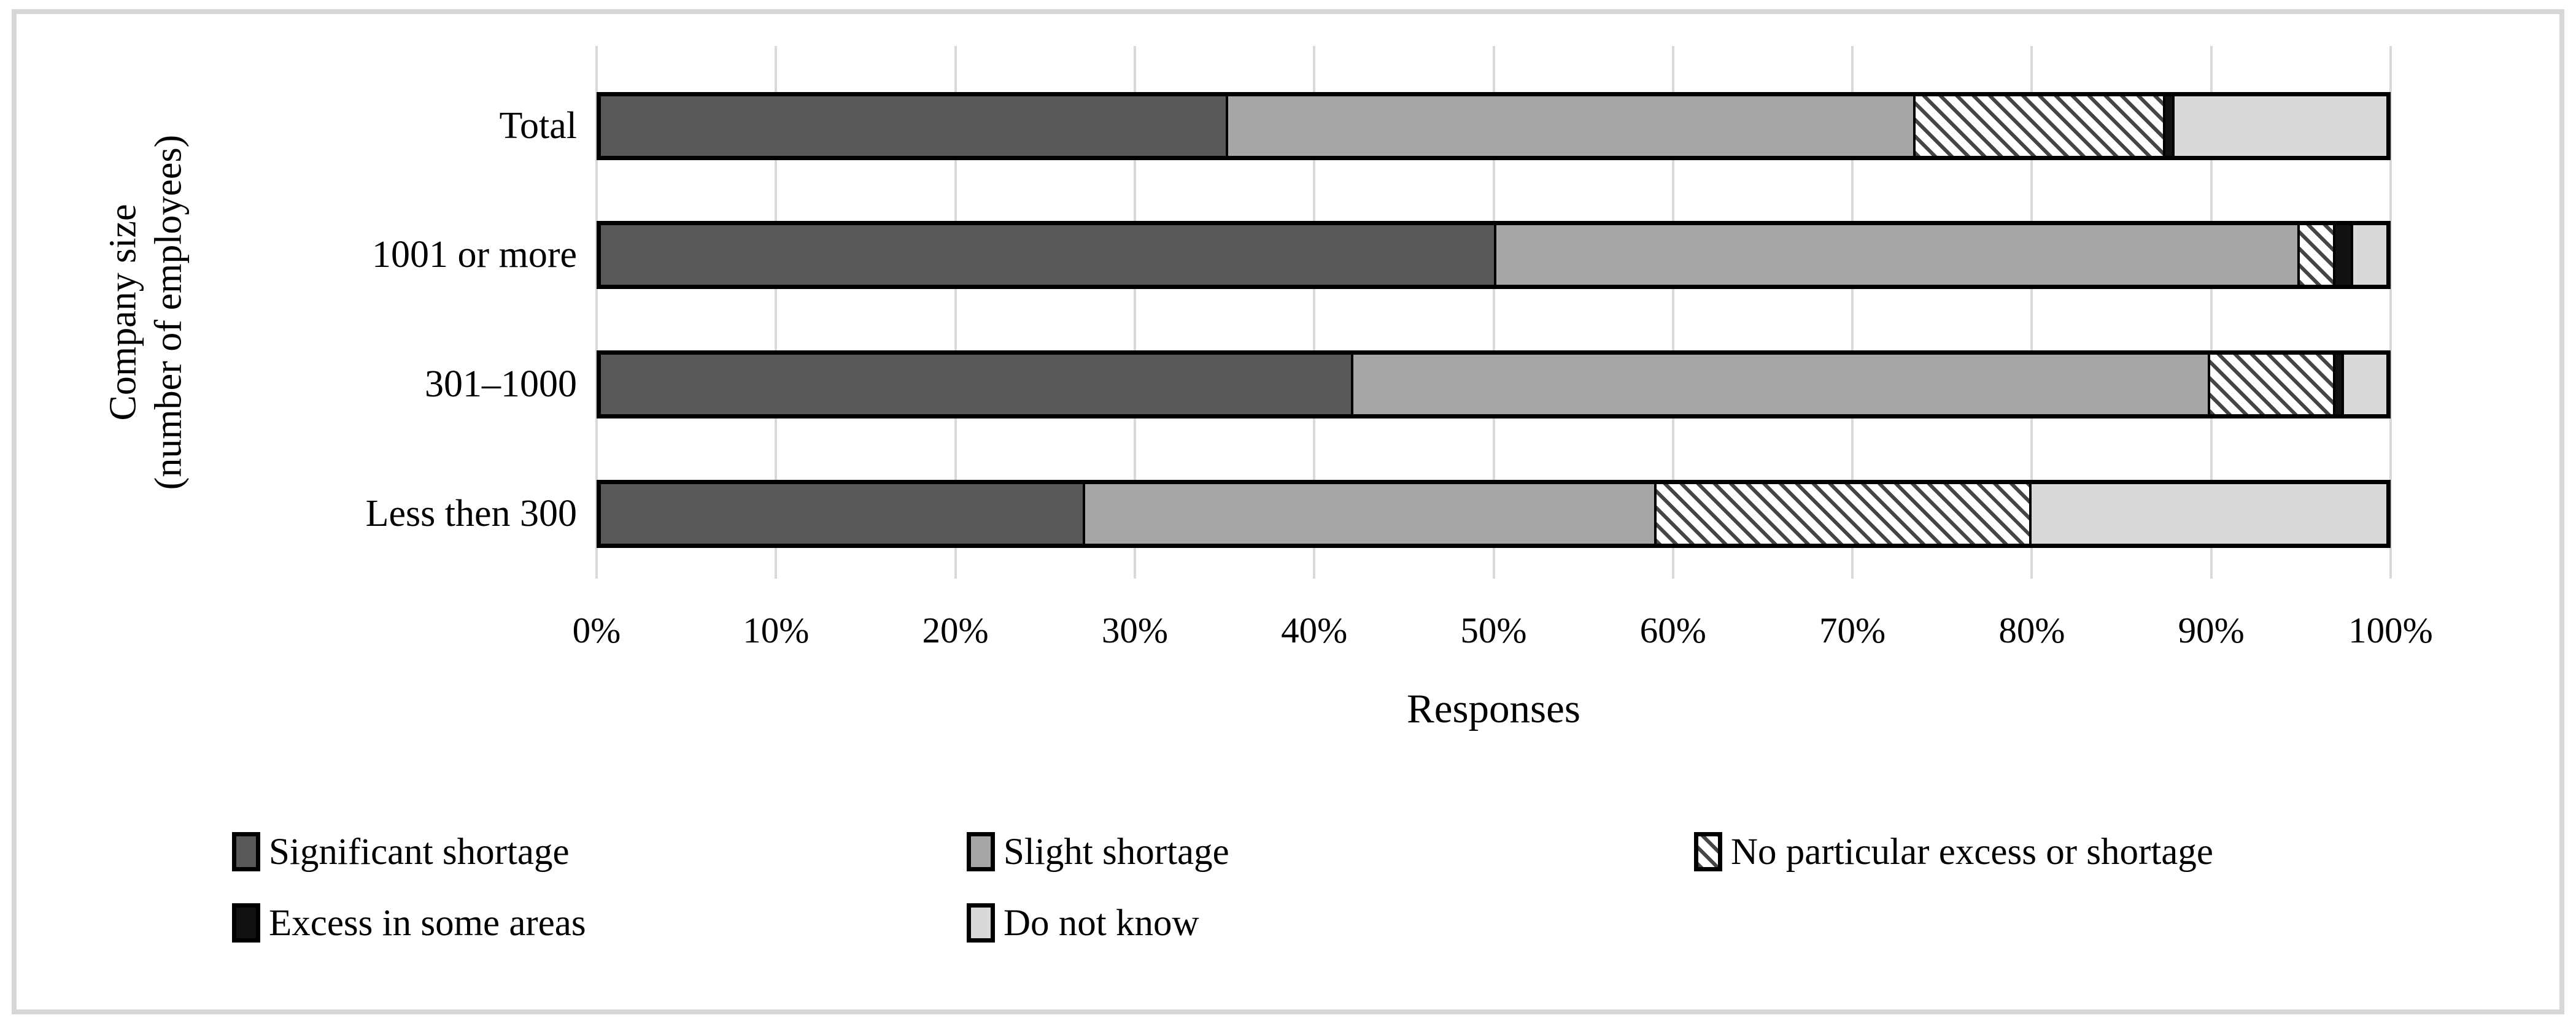 The height and width of the screenshot is (1018, 2576). What do you see at coordinates (1493, 312) in the screenshot?
I see `gridline-50%` at bounding box center [1493, 312].